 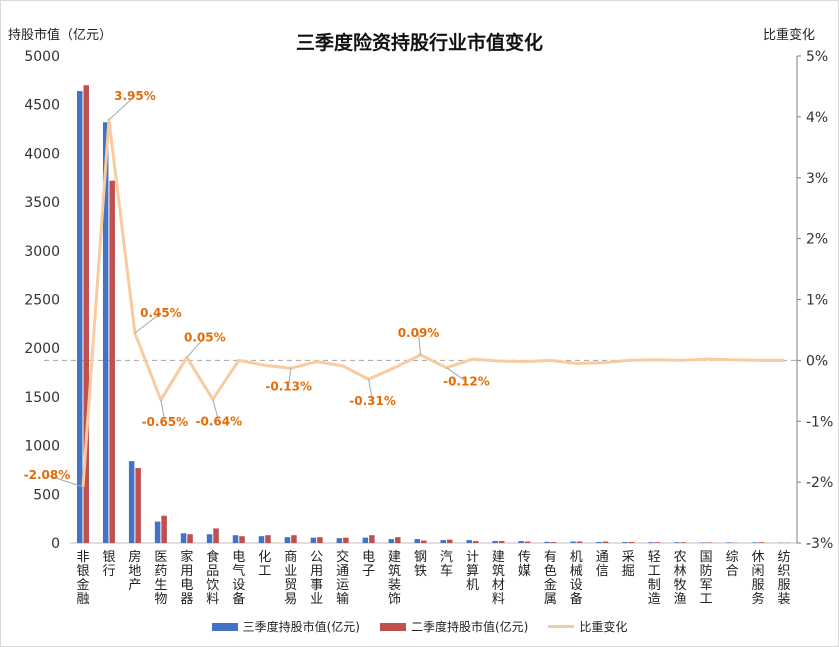 What do you see at coordinates (42, 447) in the screenshot?
I see `y-left-tick-label: 1000` at bounding box center [42, 447].